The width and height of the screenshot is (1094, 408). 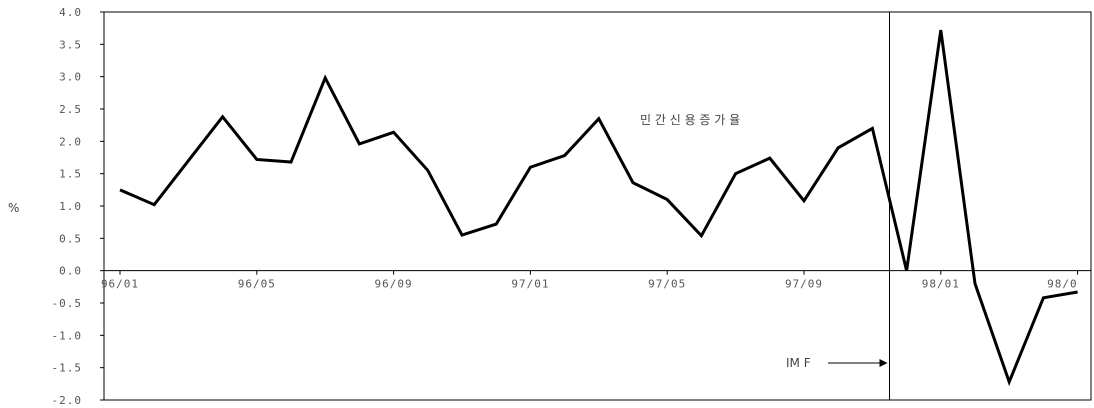 I want to click on y-tick-label: 2.0, so click(x=70, y=141).